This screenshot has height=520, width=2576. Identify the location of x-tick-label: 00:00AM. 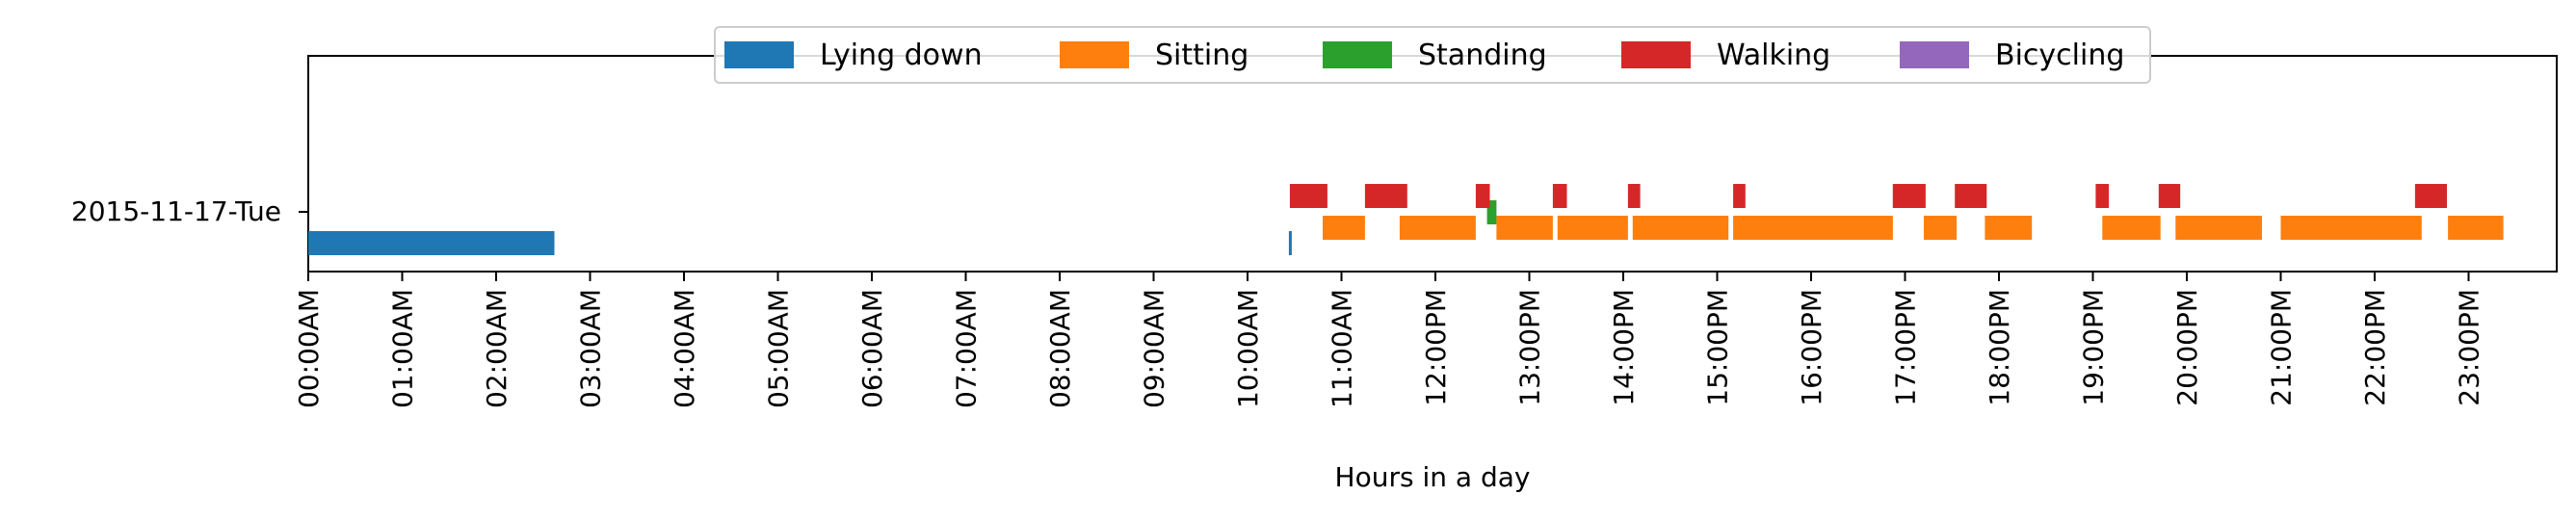
(309, 348).